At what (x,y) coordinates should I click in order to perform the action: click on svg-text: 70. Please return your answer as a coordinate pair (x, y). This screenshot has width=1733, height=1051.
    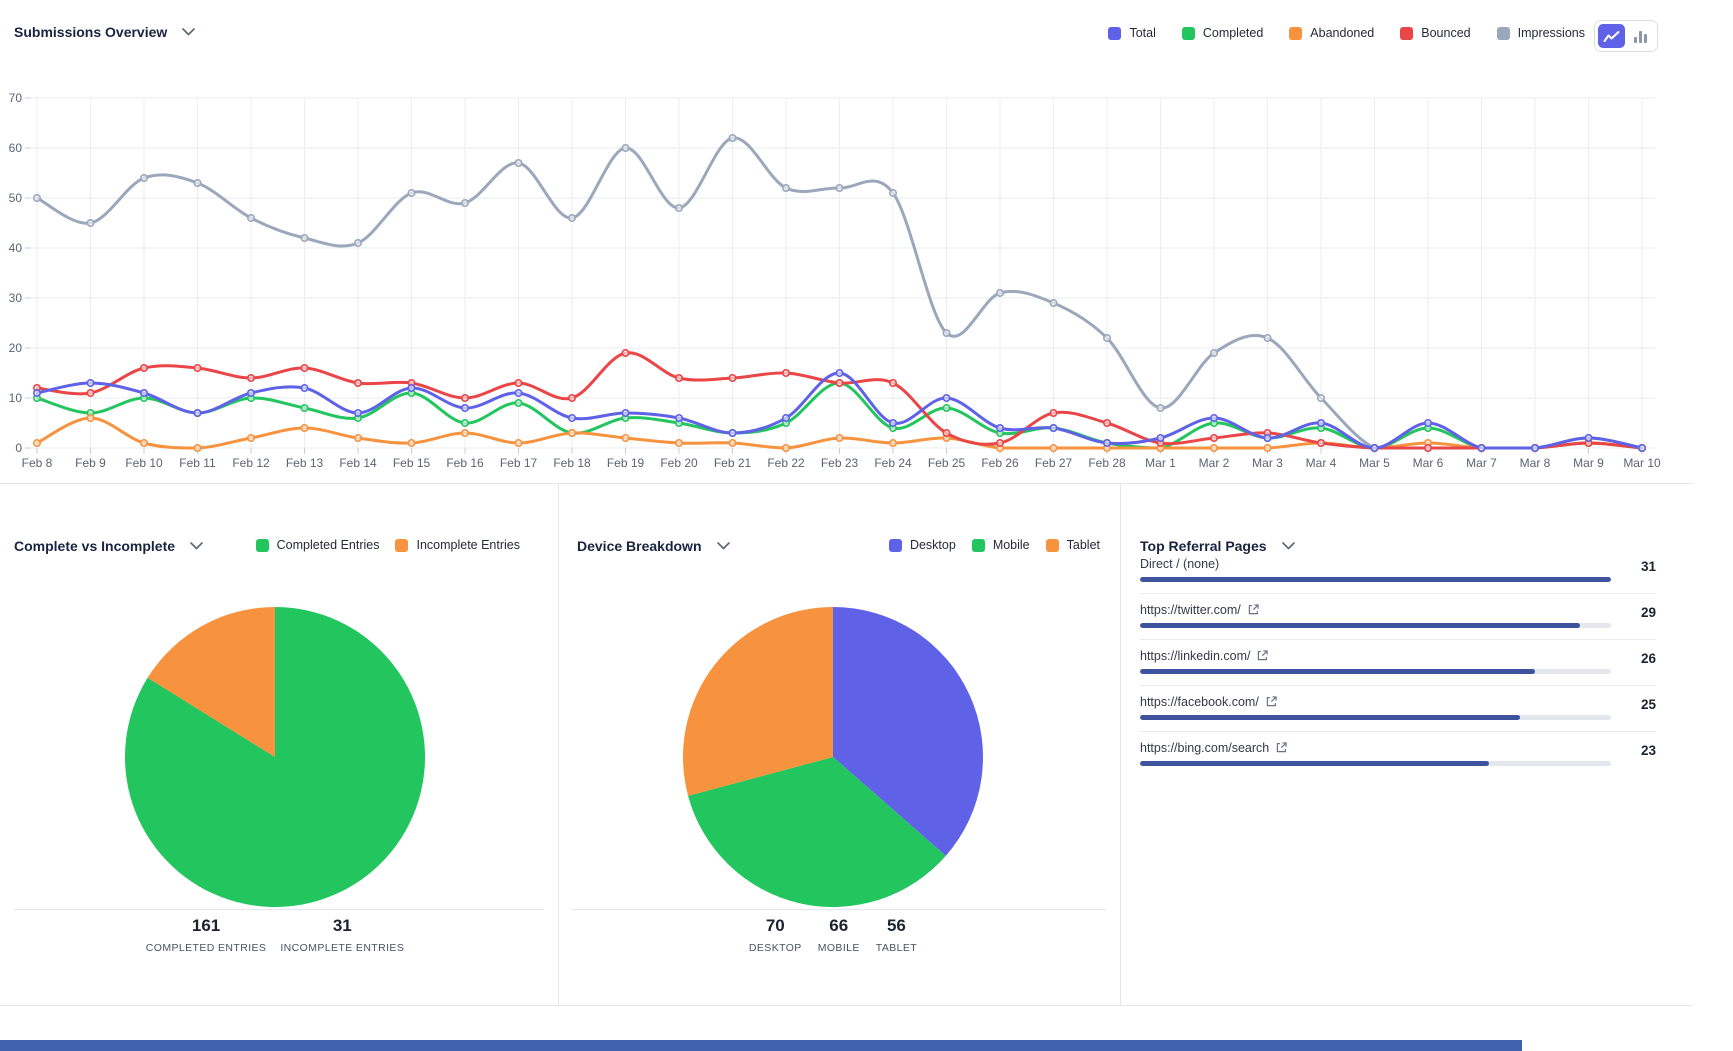
    Looking at the image, I should click on (16, 98).